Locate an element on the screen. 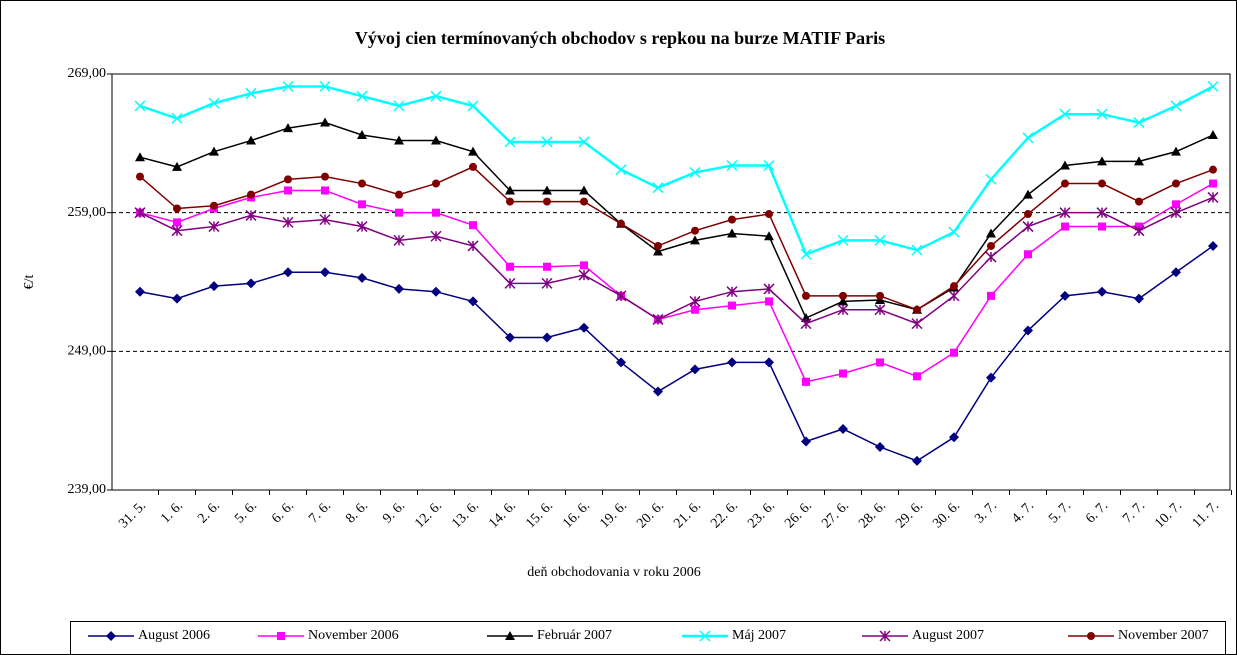  y-tick-label: 269,00 is located at coordinates (87, 73).